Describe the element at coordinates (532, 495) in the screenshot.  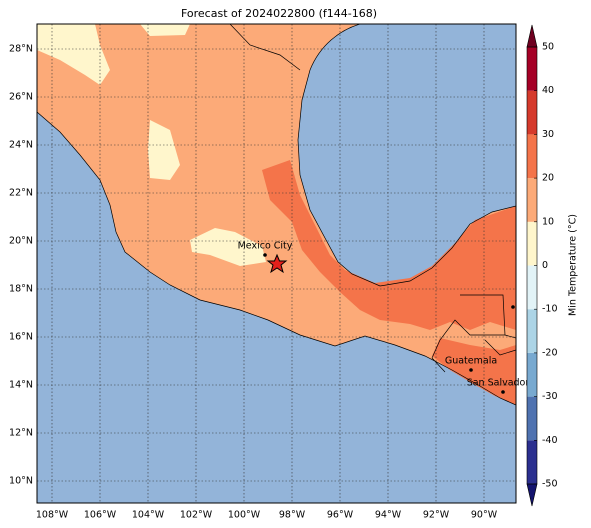
I see `colorbar-under` at that location.